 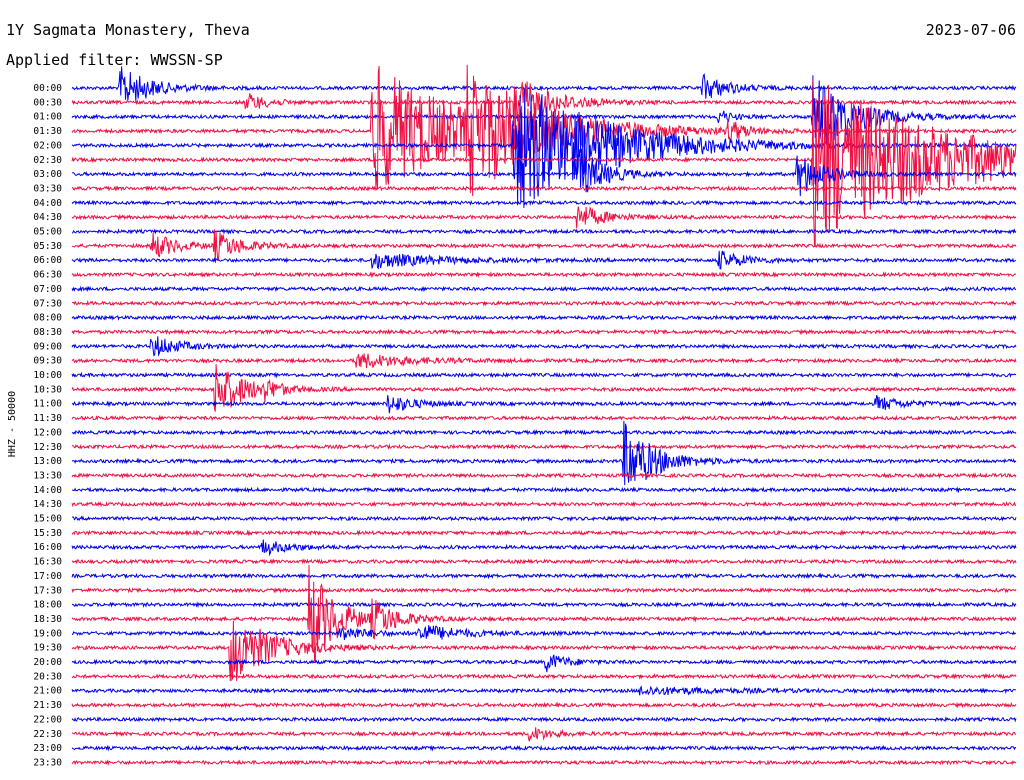 What do you see at coordinates (47, 145) in the screenshot?
I see `row-label: 02:00` at bounding box center [47, 145].